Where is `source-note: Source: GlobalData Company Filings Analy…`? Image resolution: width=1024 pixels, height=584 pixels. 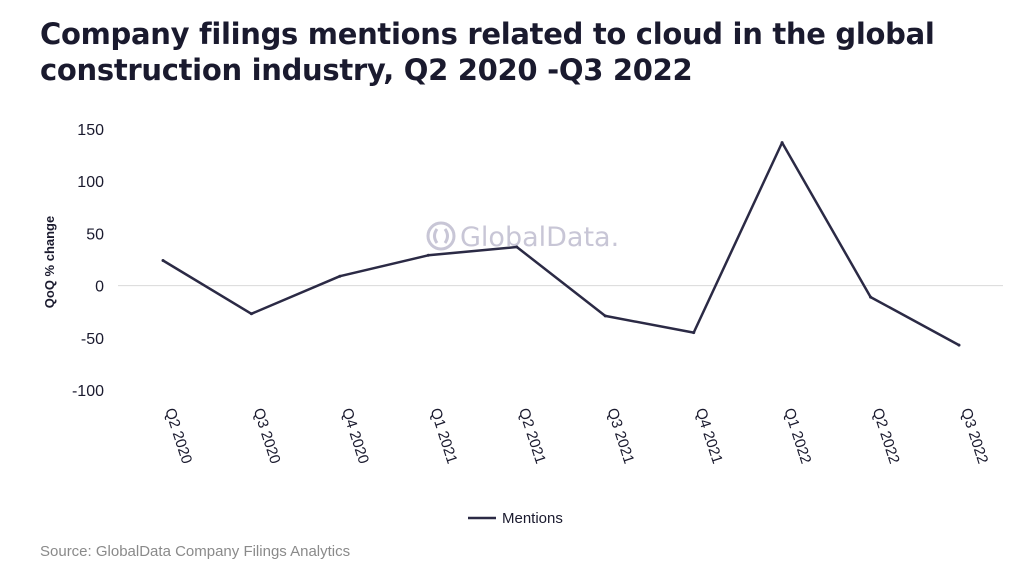 source-note: Source: GlobalData Company Filings Analy… is located at coordinates (195, 551).